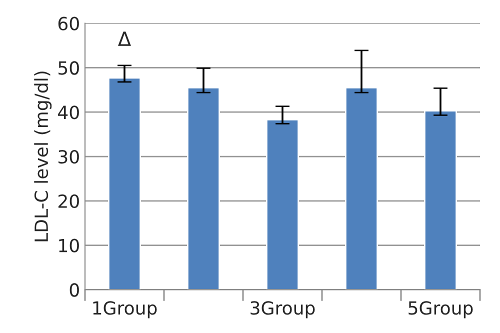 This screenshot has width=500, height=333. What do you see at coordinates (69, 245) in the screenshot?
I see `y-tick-label: 10` at bounding box center [69, 245].